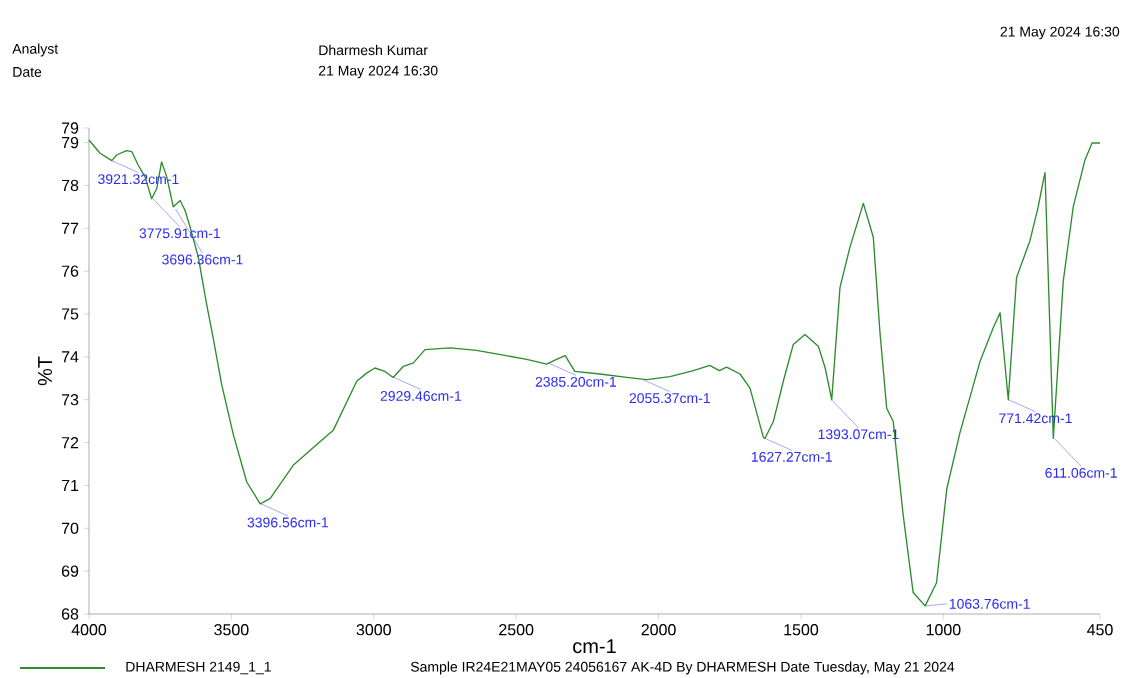  What do you see at coordinates (989, 603) in the screenshot?
I see `annotation: 1063.76cm-1` at bounding box center [989, 603].